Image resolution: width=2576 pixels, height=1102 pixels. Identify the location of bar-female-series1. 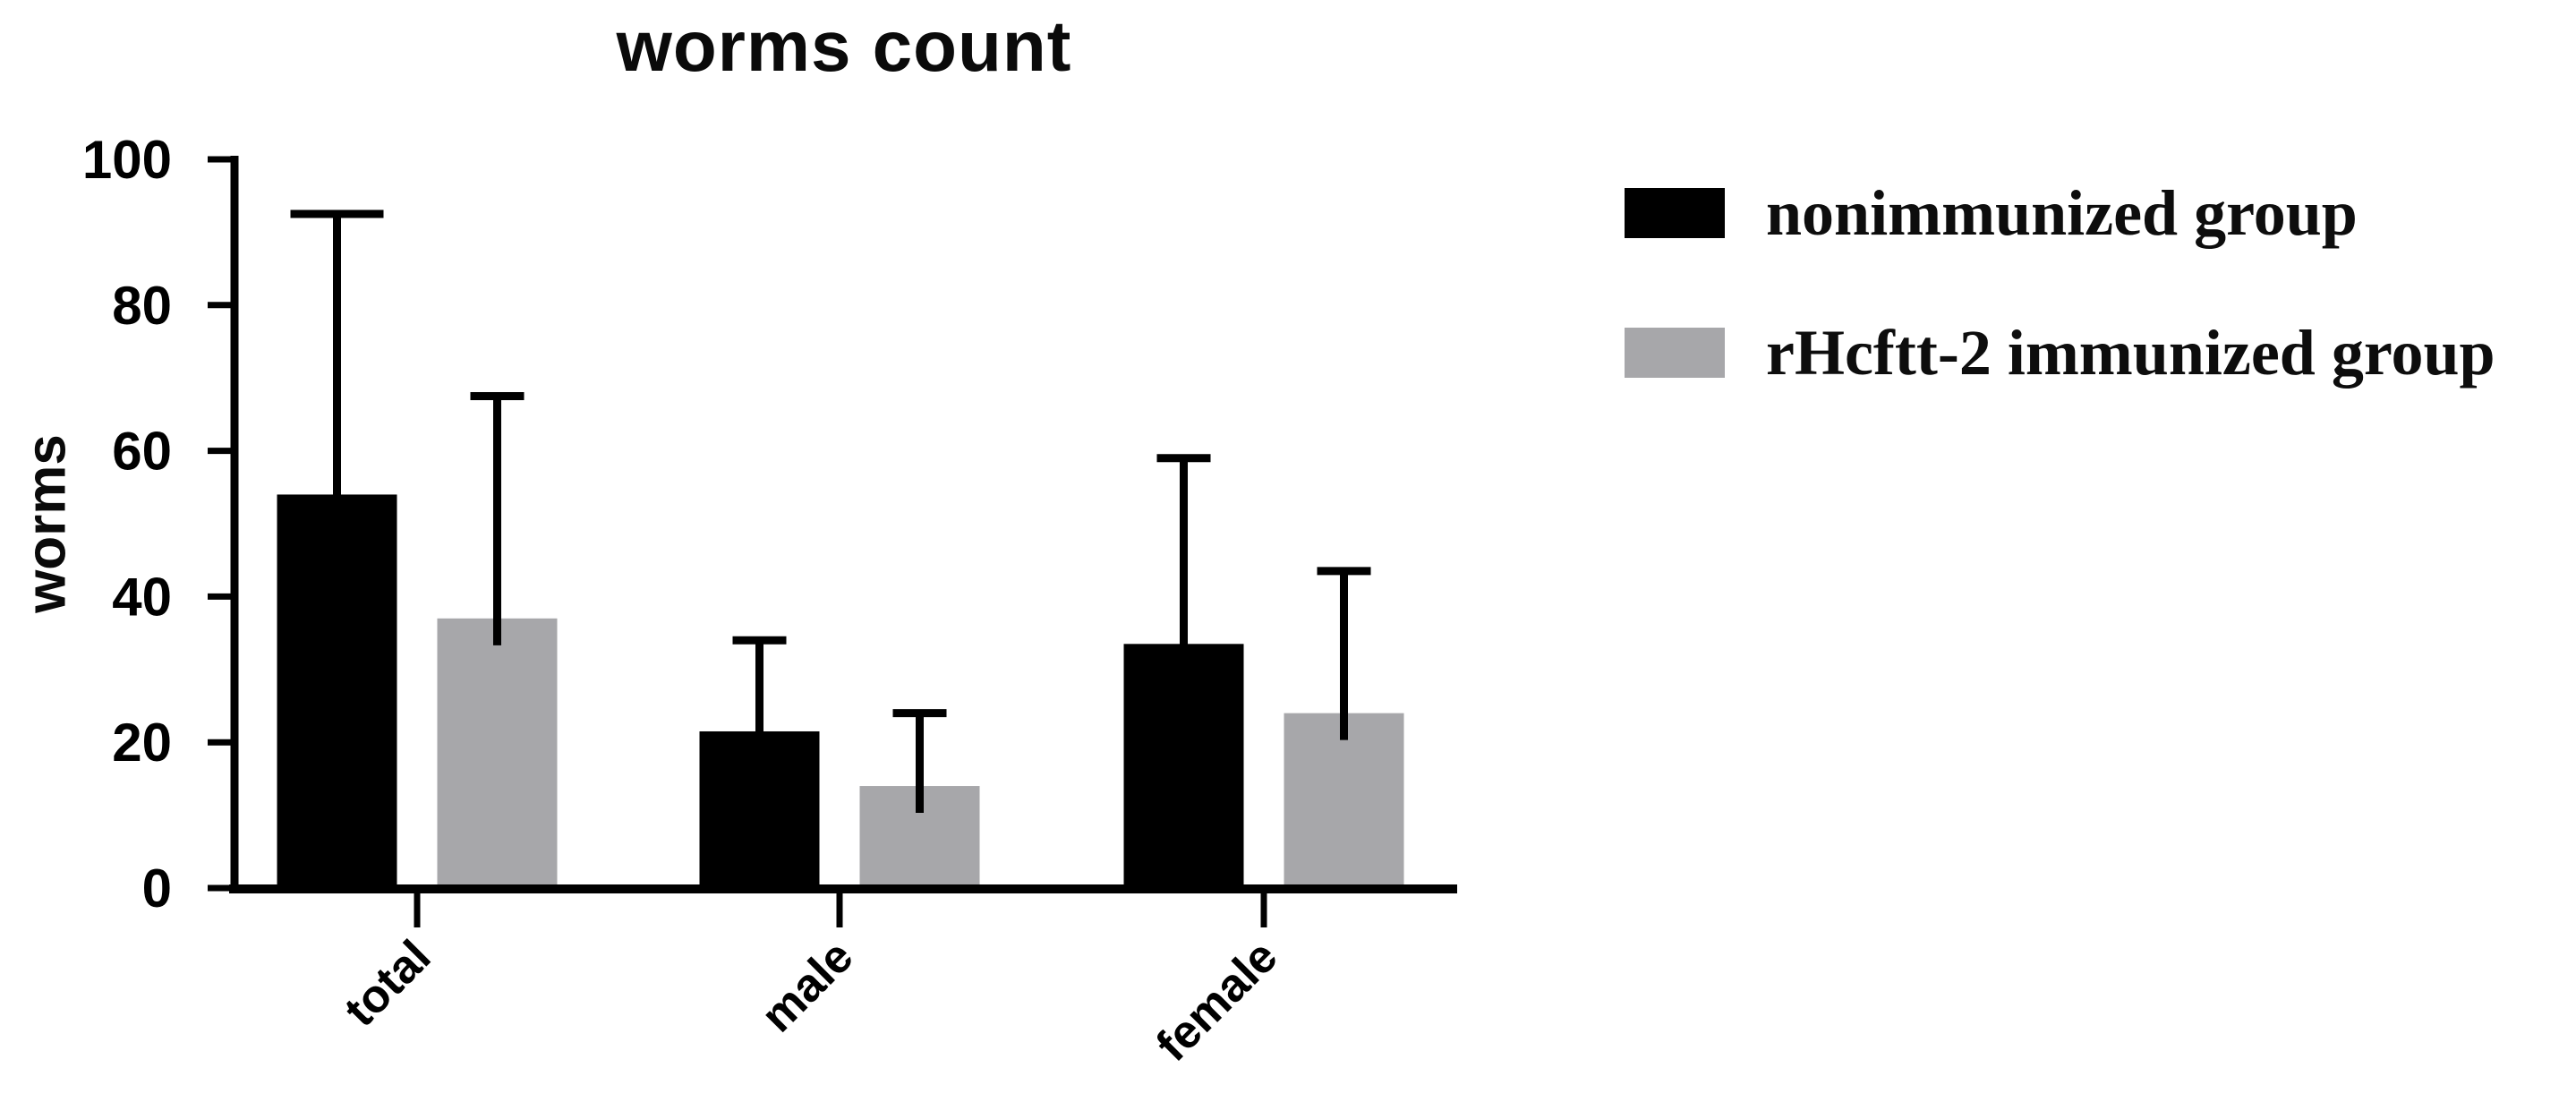
(1344, 802).